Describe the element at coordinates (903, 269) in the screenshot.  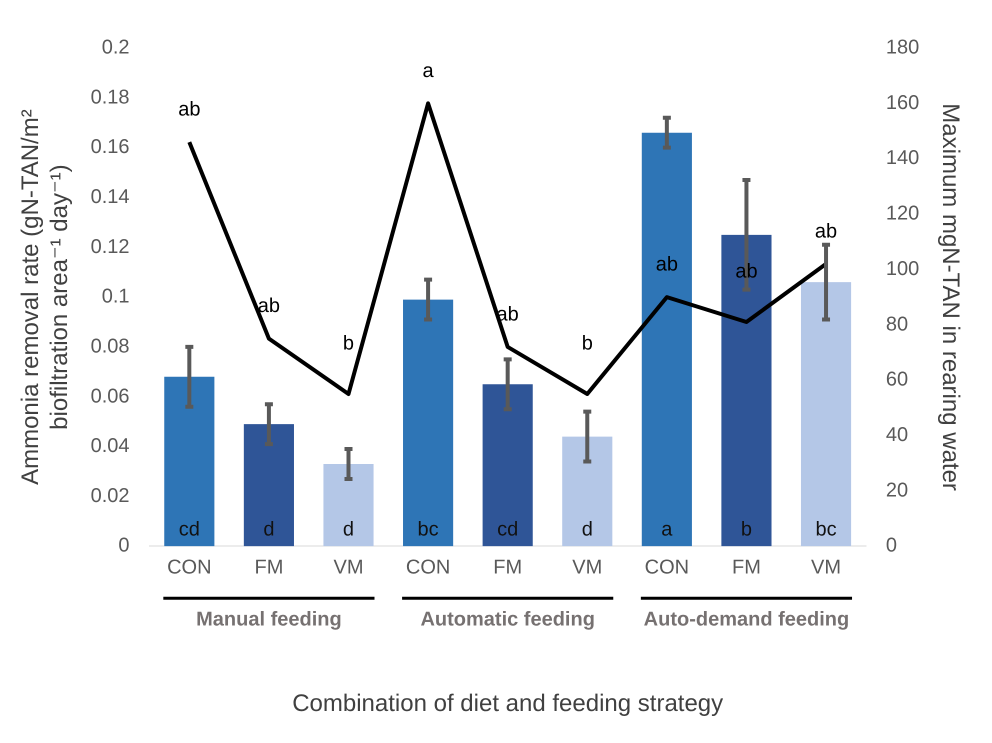
I see `y2-tick-label: 100` at that location.